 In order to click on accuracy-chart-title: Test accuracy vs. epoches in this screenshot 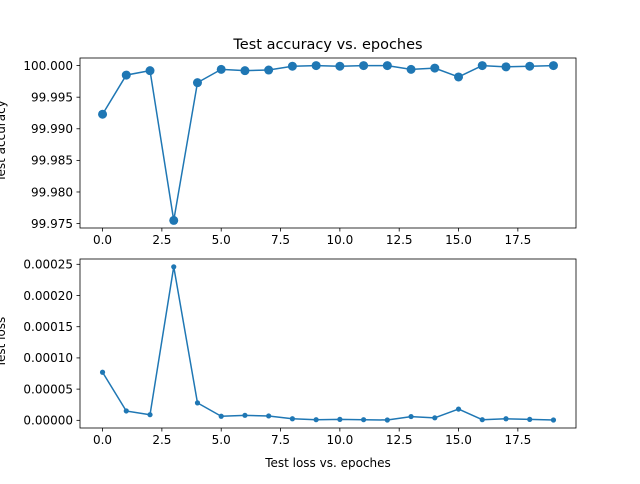, I will do `click(327, 45)`.